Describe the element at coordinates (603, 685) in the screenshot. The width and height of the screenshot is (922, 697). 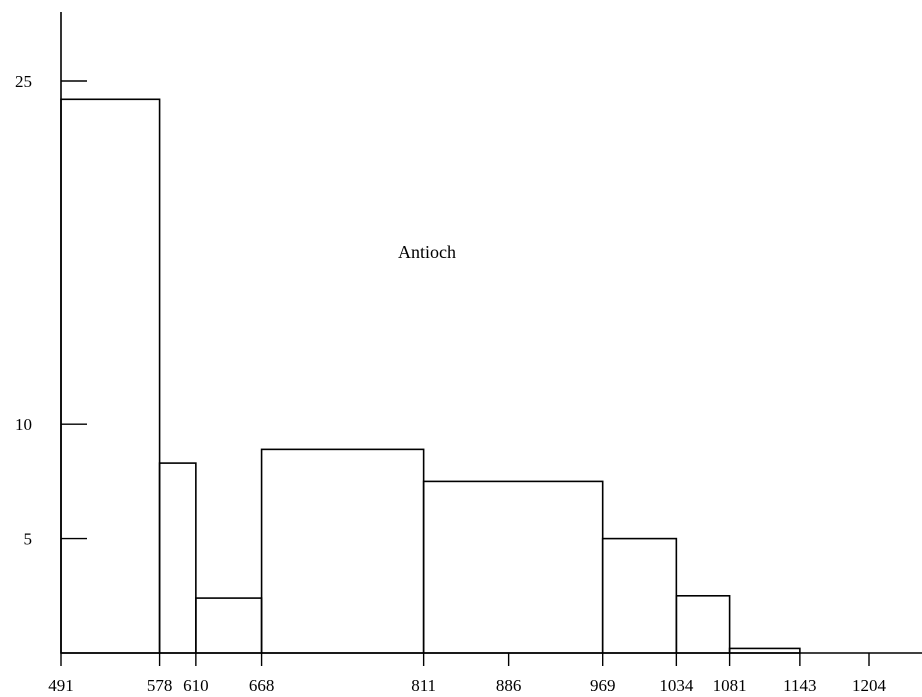
I see `x-tick-label: 969` at that location.